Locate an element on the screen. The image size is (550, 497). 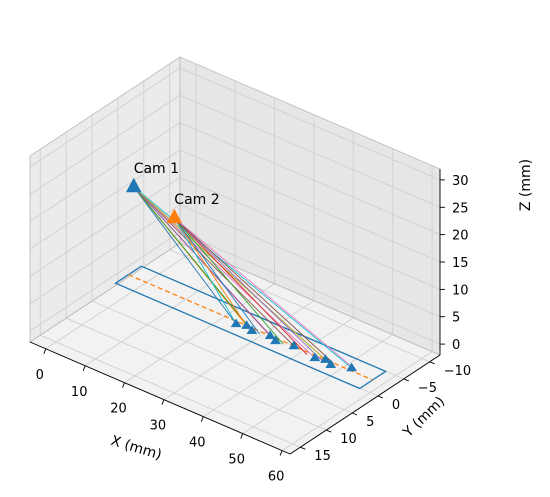
x-axis-label: X (mm) is located at coordinates (136, 448).